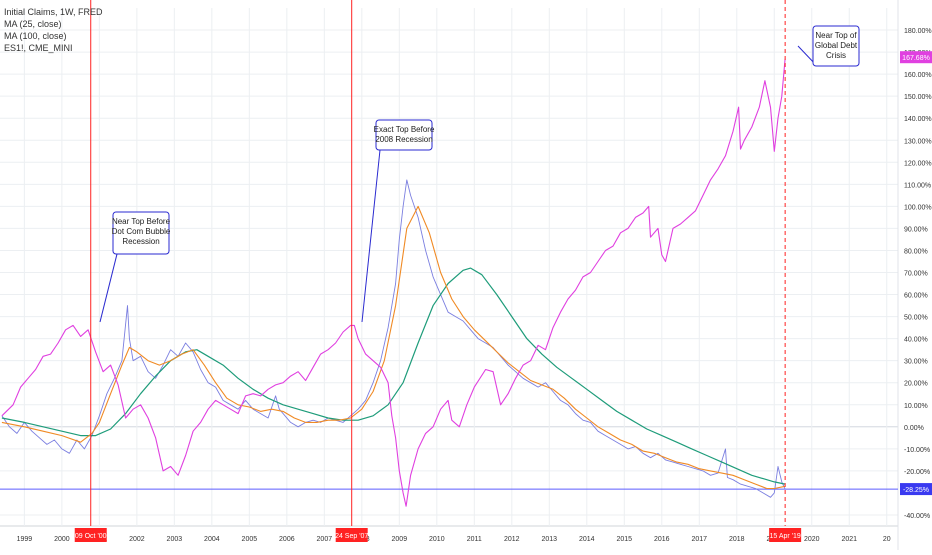  I want to click on x-tick-label: 2013, so click(550, 539).